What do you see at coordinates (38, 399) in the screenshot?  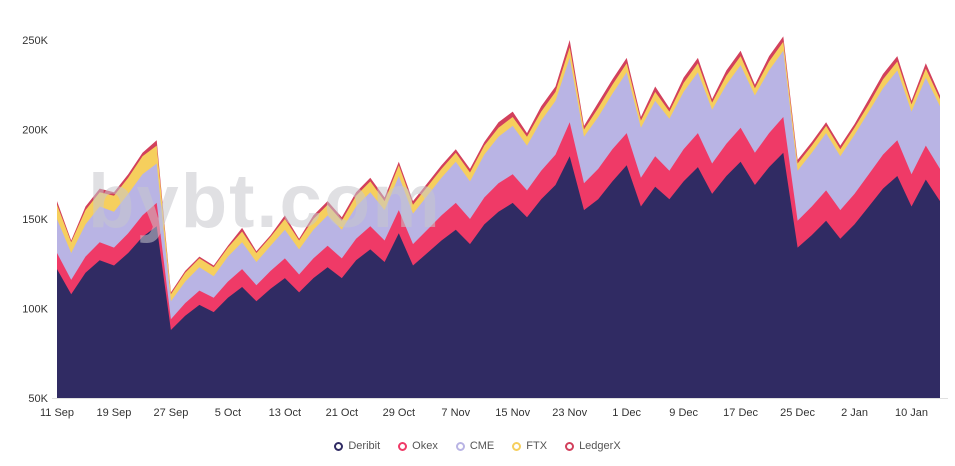 I see `y-tick-label: 50K` at bounding box center [38, 399].